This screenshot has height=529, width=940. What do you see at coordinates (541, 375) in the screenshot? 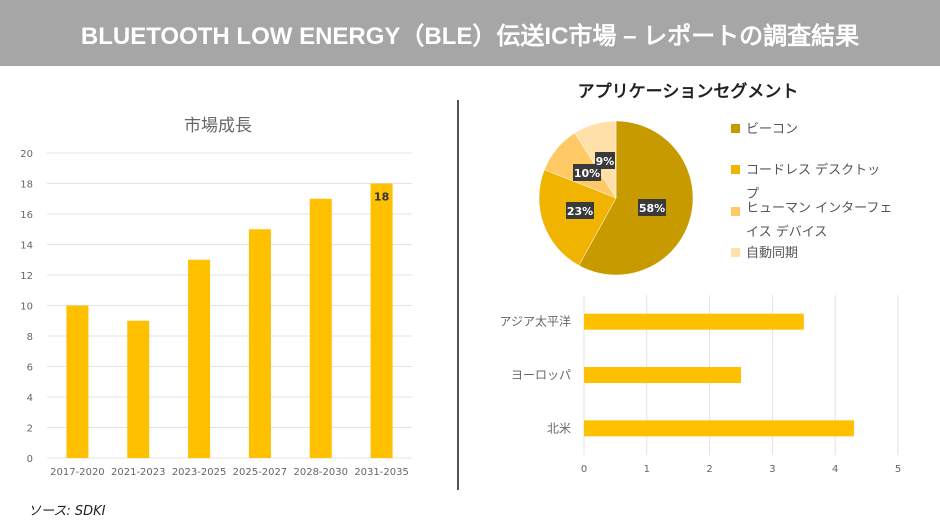
I see `y-tick-label: ヨーロッパ` at bounding box center [541, 375].